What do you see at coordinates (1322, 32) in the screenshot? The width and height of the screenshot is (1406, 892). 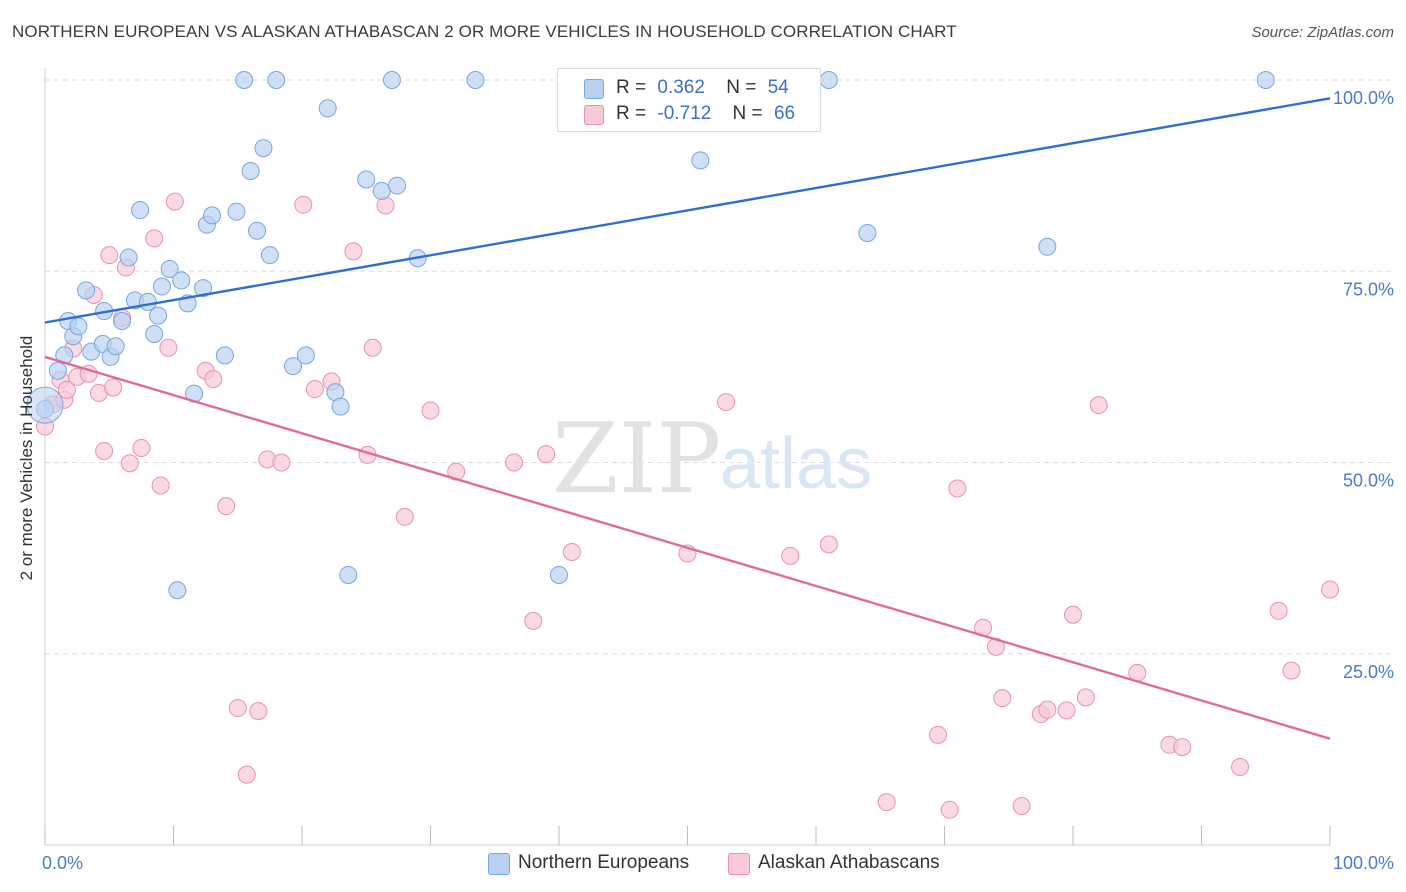 I see `source-label: Source: ZipAtlas.com` at bounding box center [1322, 32].